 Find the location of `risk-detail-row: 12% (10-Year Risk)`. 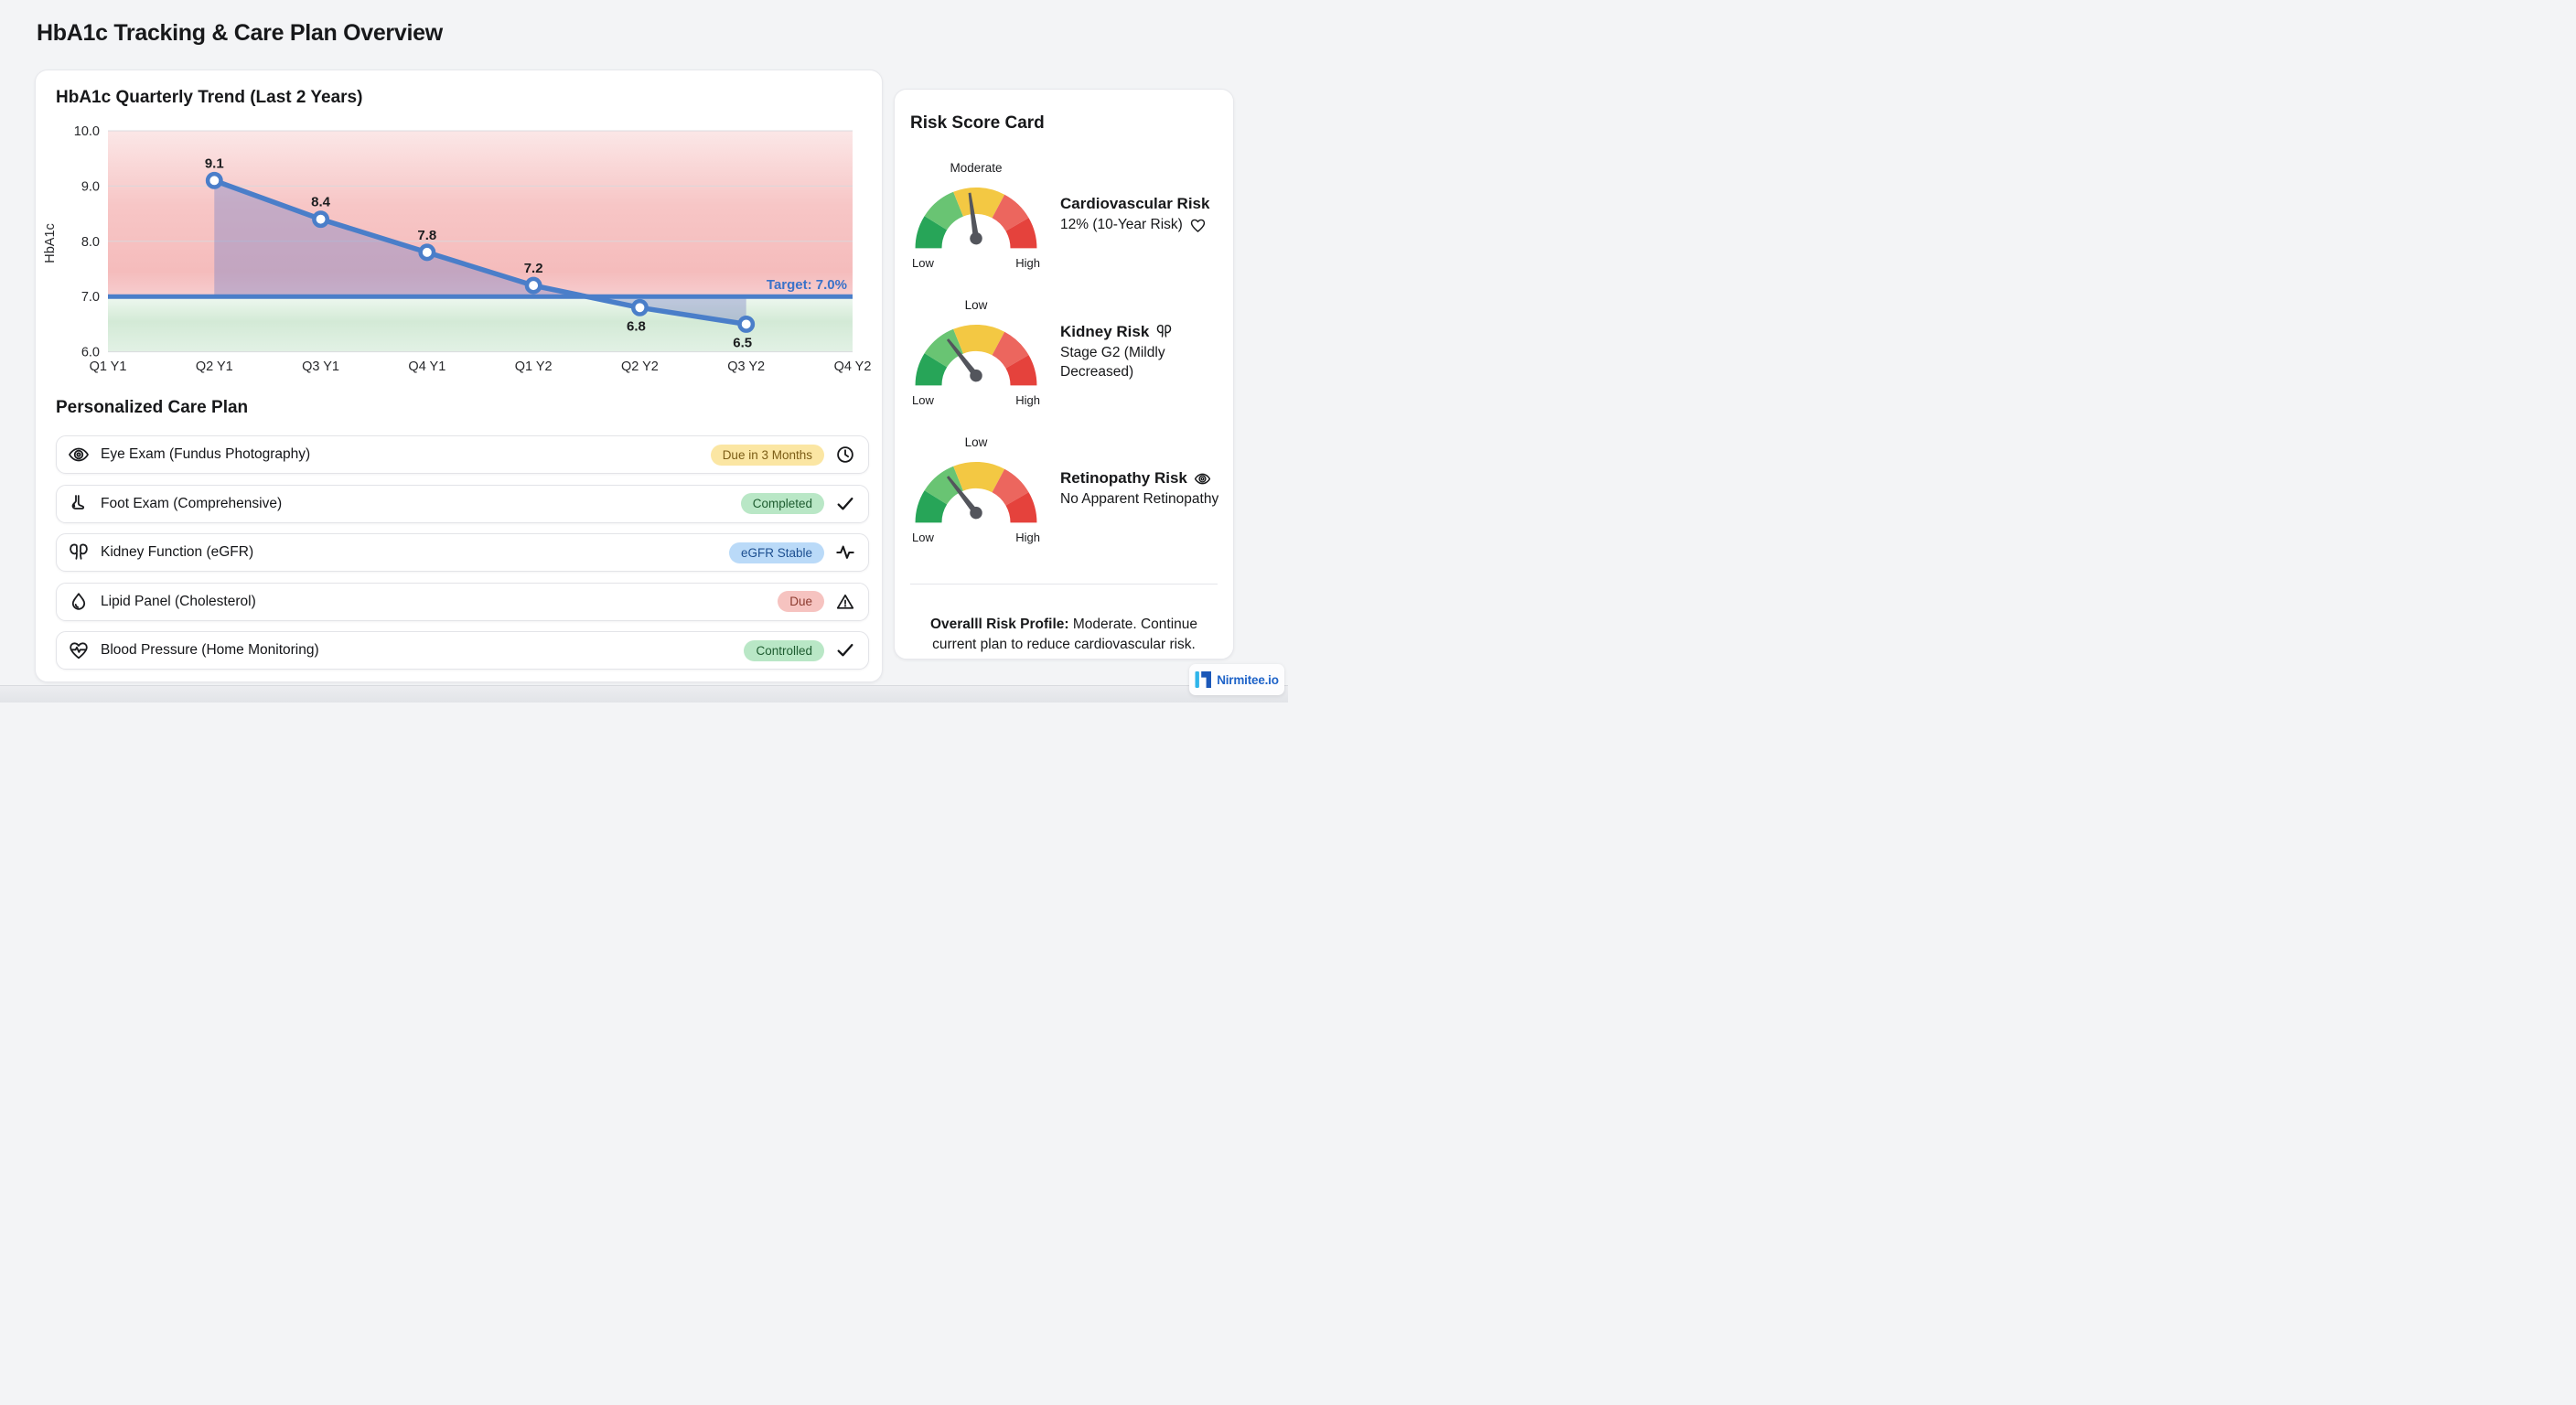

risk-detail-row: 12% (10-Year Risk) is located at coordinates (1143, 225).